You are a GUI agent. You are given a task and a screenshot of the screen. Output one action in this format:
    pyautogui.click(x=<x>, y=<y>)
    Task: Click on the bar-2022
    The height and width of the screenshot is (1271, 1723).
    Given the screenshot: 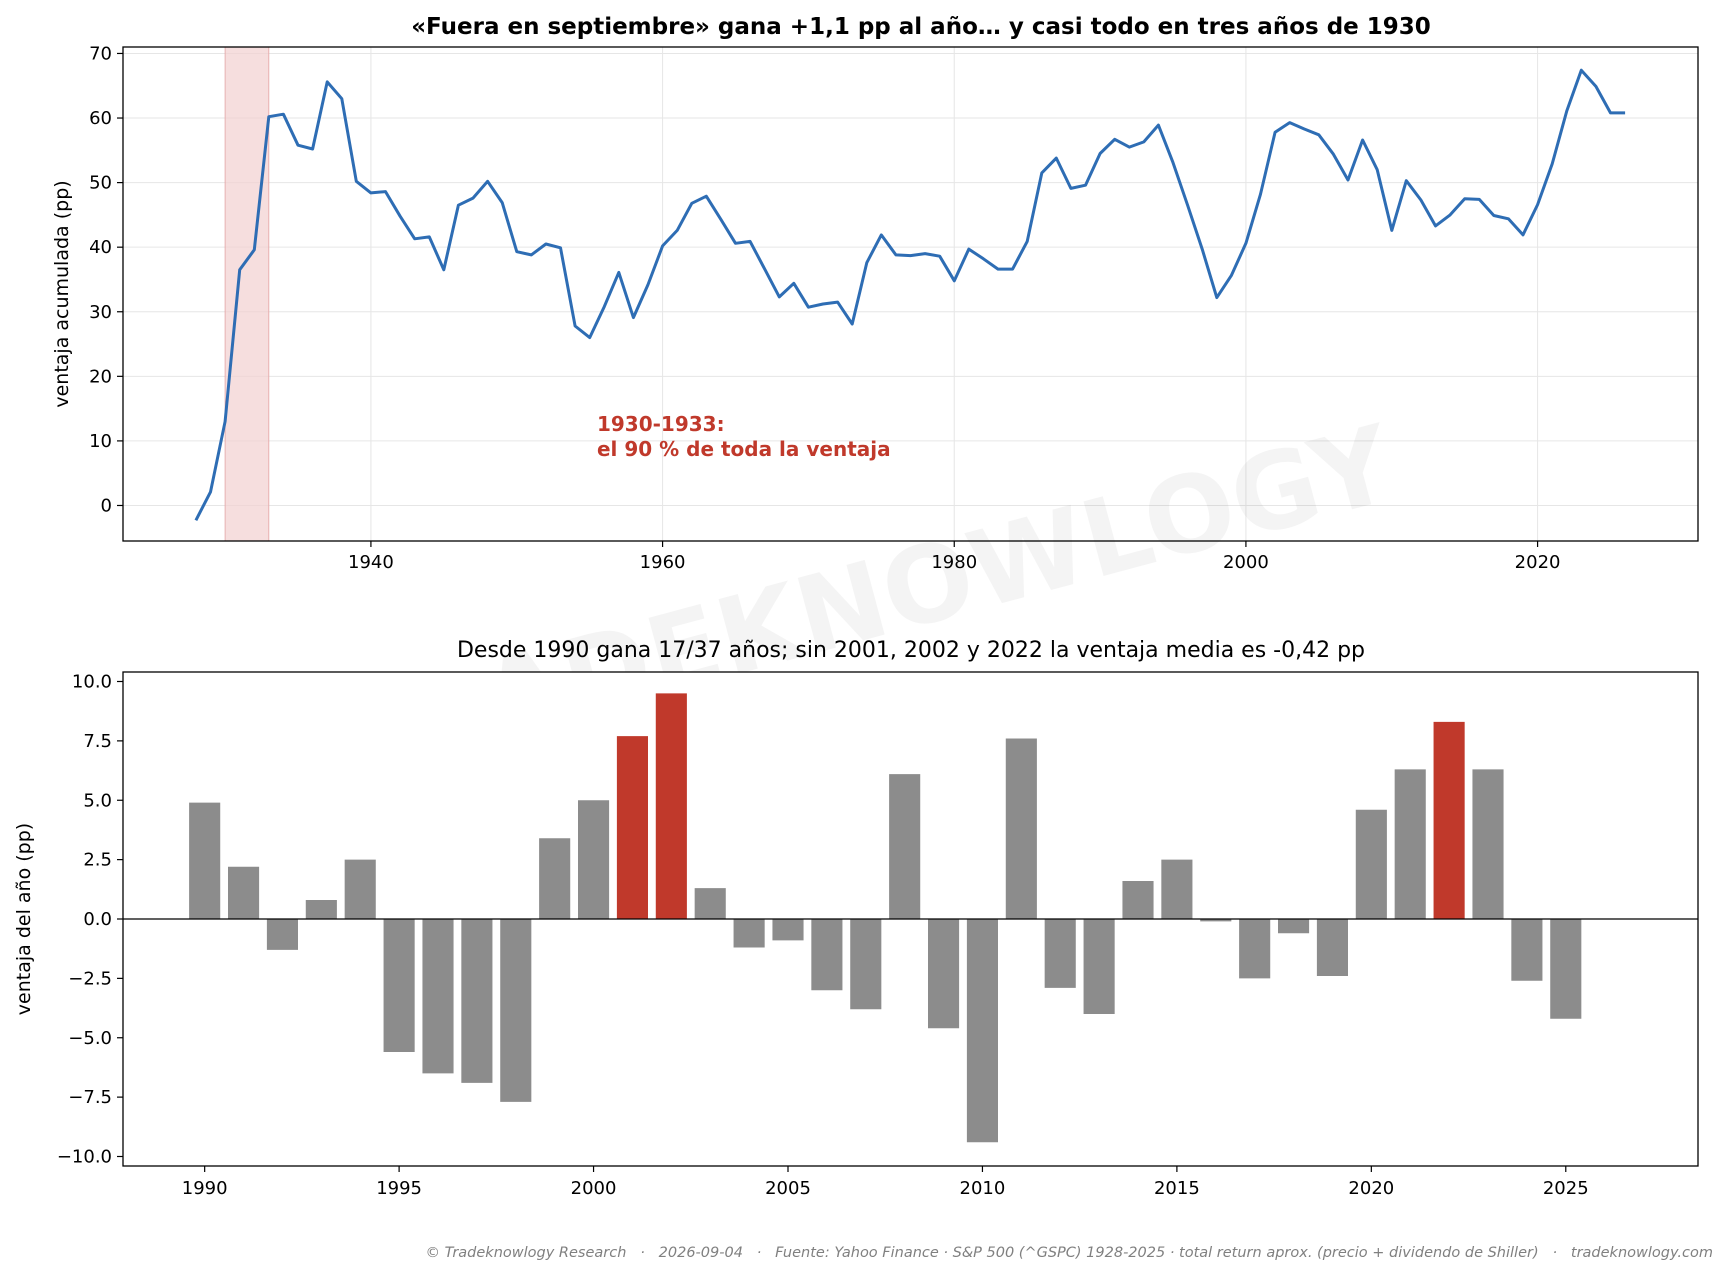 What is the action you would take?
    pyautogui.click(x=1449, y=820)
    